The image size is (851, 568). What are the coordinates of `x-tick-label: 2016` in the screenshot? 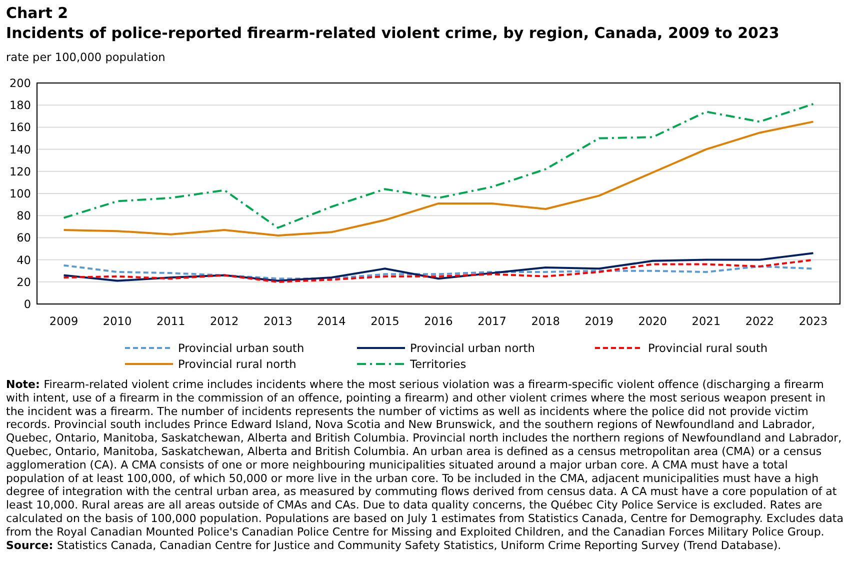 It's located at (438, 321).